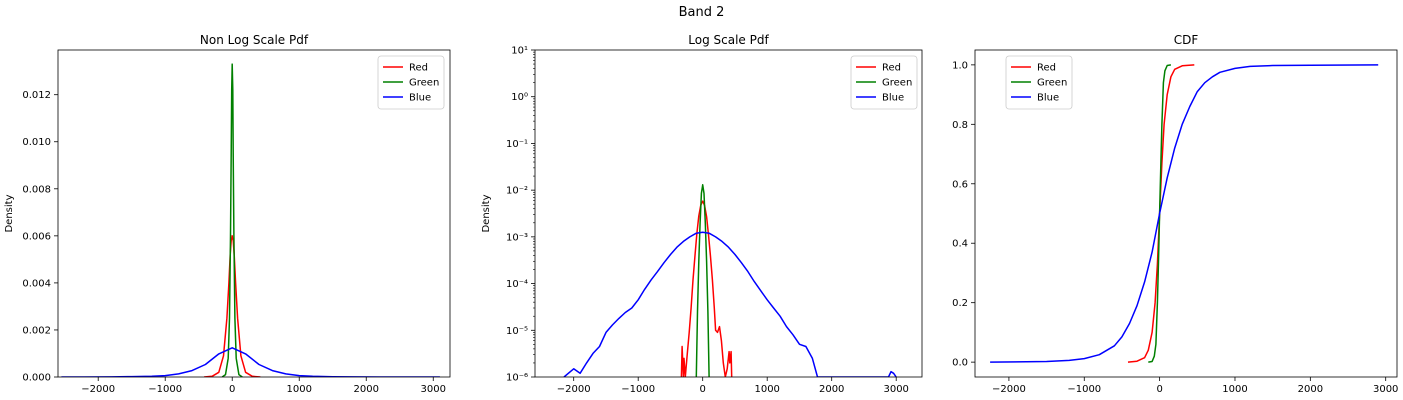  Describe the element at coordinates (517, 144) in the screenshot. I see `y-tick-label: 10⁻¹` at that location.